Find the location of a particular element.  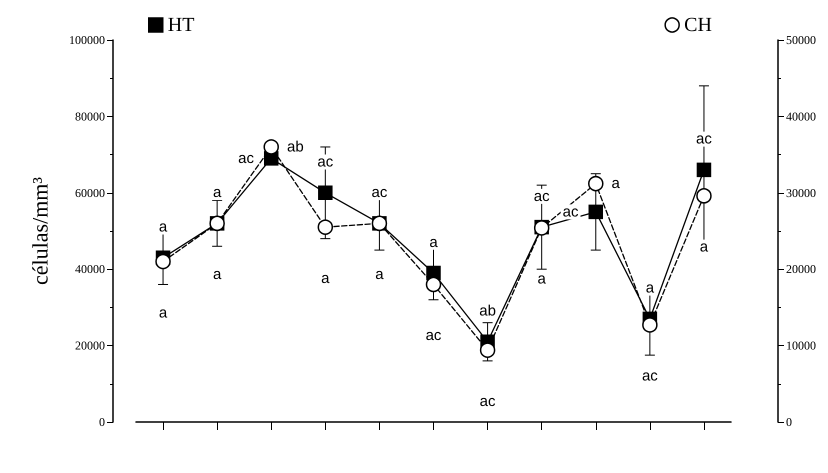

y2-tick-label: 30000 is located at coordinates (801, 193).